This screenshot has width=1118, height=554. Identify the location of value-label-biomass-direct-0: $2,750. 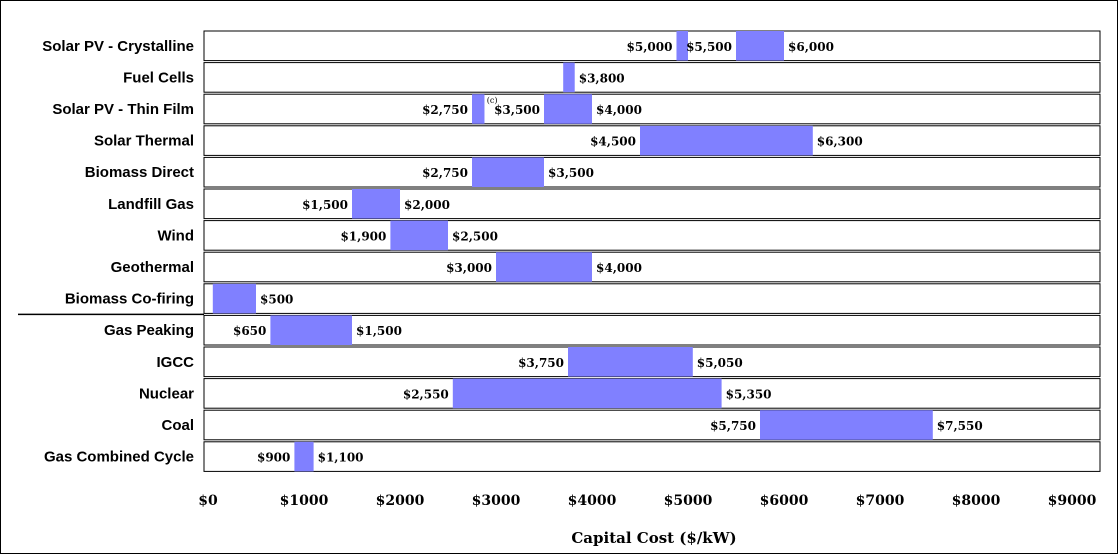
(445, 173).